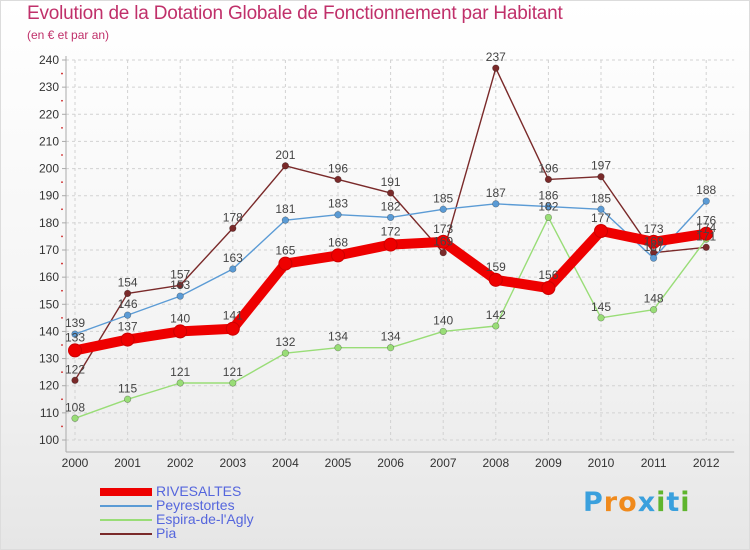 This screenshot has width=750, height=550. I want to click on y-tick-label: 180, so click(49, 223).